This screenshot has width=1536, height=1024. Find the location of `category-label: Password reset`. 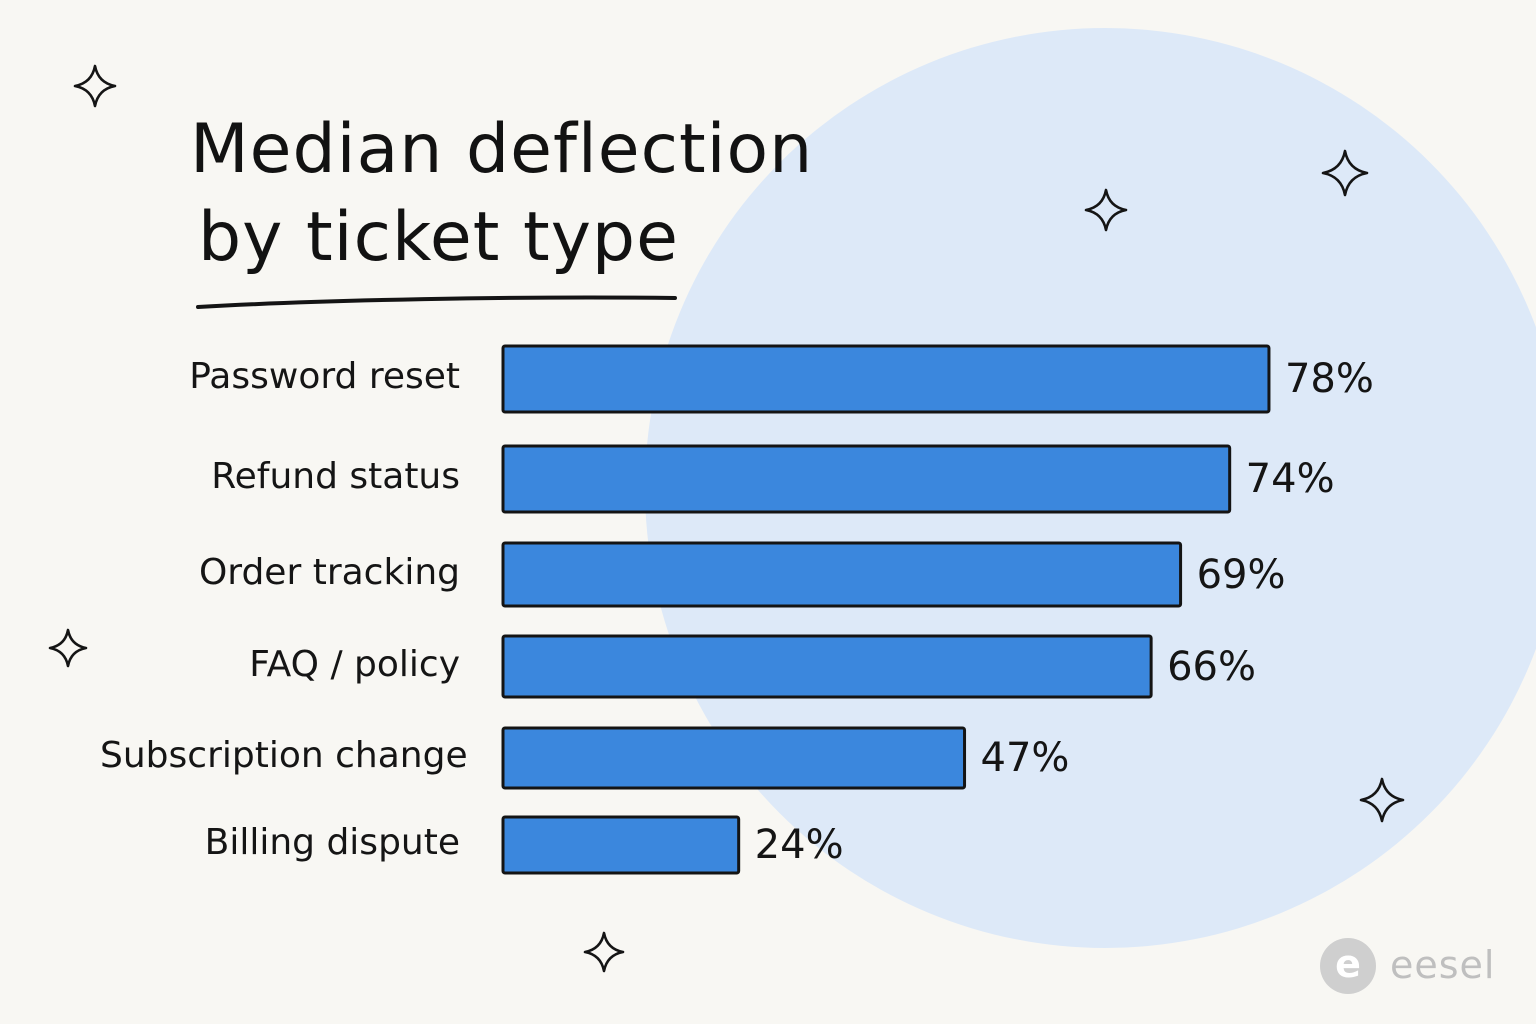

category-label: Password reset is located at coordinates (324, 376).